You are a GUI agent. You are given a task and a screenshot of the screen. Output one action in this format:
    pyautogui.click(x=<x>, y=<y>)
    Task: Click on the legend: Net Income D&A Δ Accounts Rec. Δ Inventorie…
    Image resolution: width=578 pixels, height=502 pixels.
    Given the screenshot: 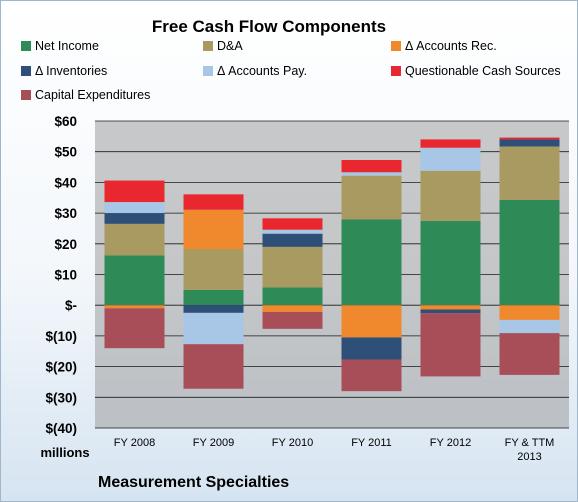 What is the action you would take?
    pyautogui.click(x=291, y=70)
    